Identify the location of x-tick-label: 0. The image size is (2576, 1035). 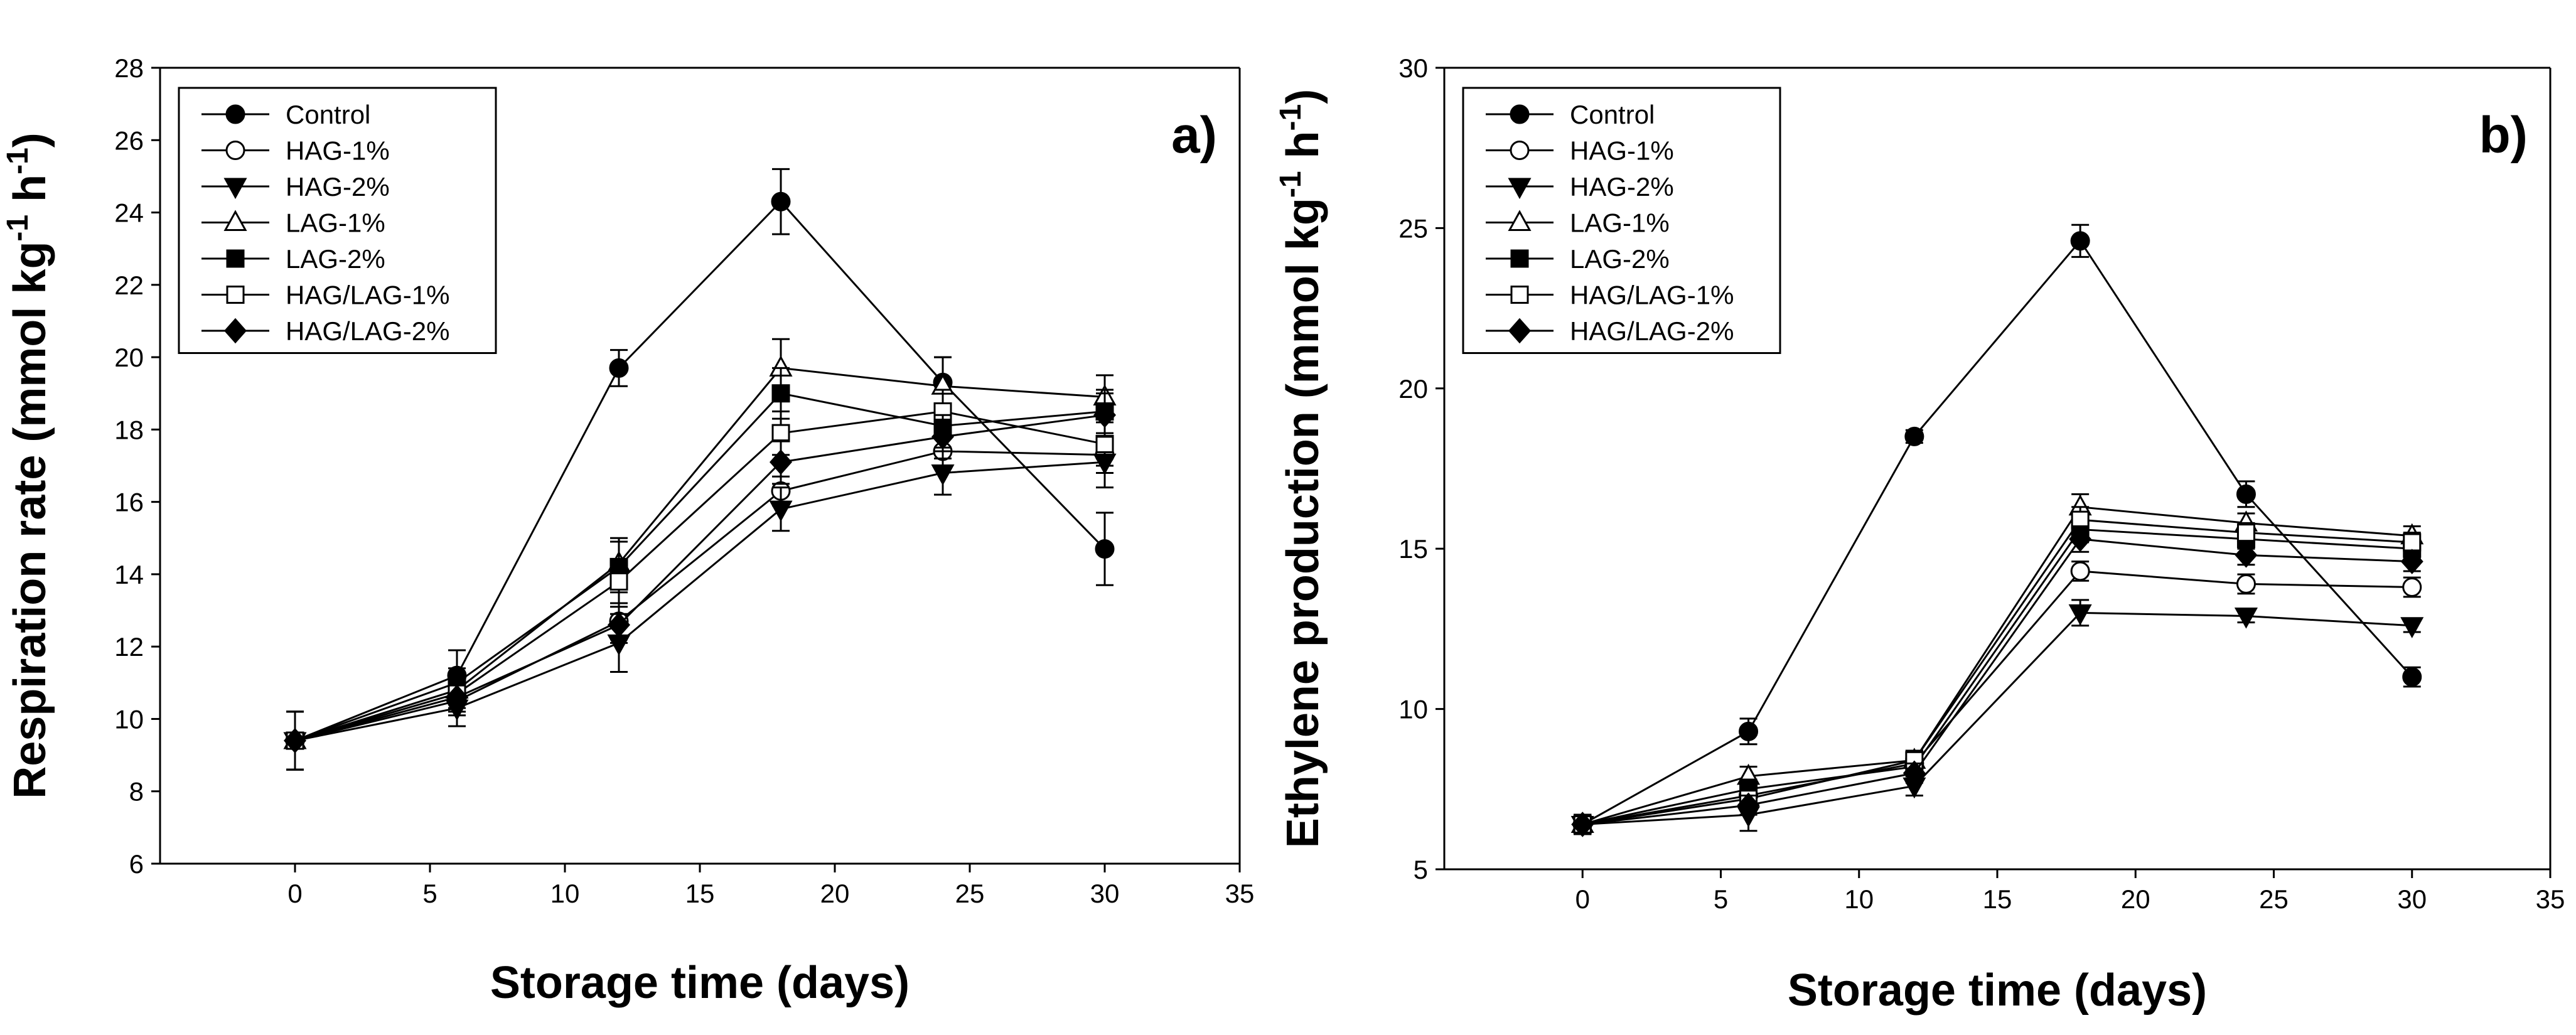
(1582, 899).